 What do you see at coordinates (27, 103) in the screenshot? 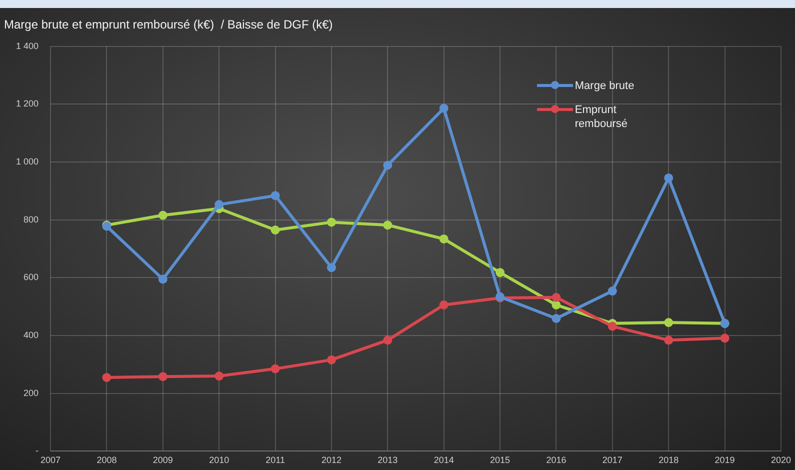
I see `y-tick-label: 1 200` at bounding box center [27, 103].